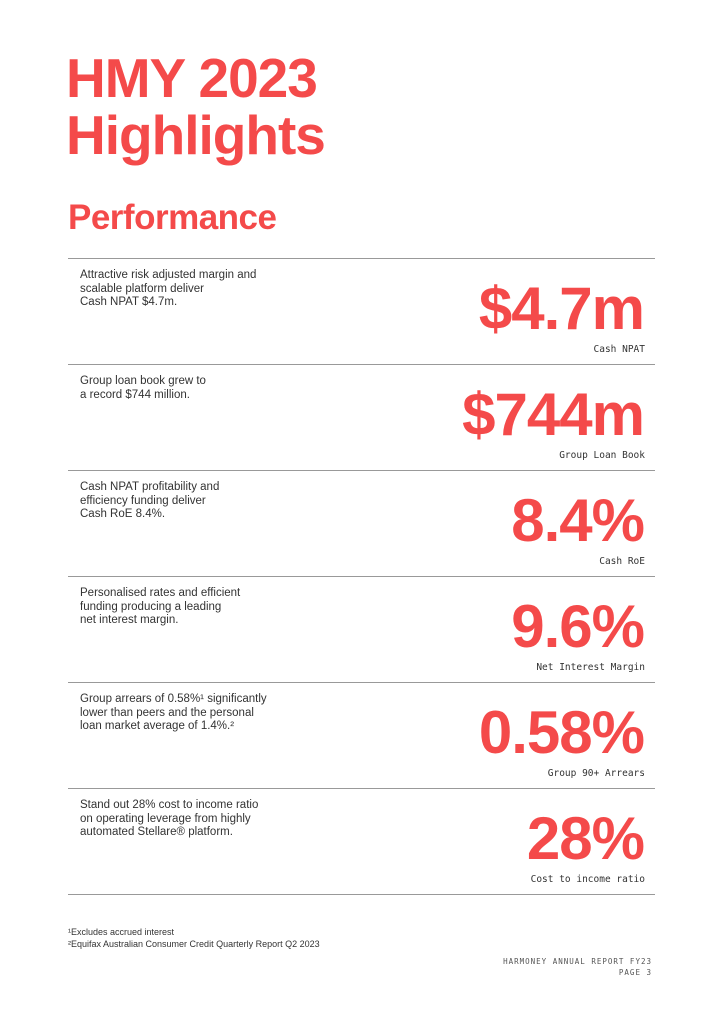  I want to click on description-line: a record $744 million., so click(135, 394).